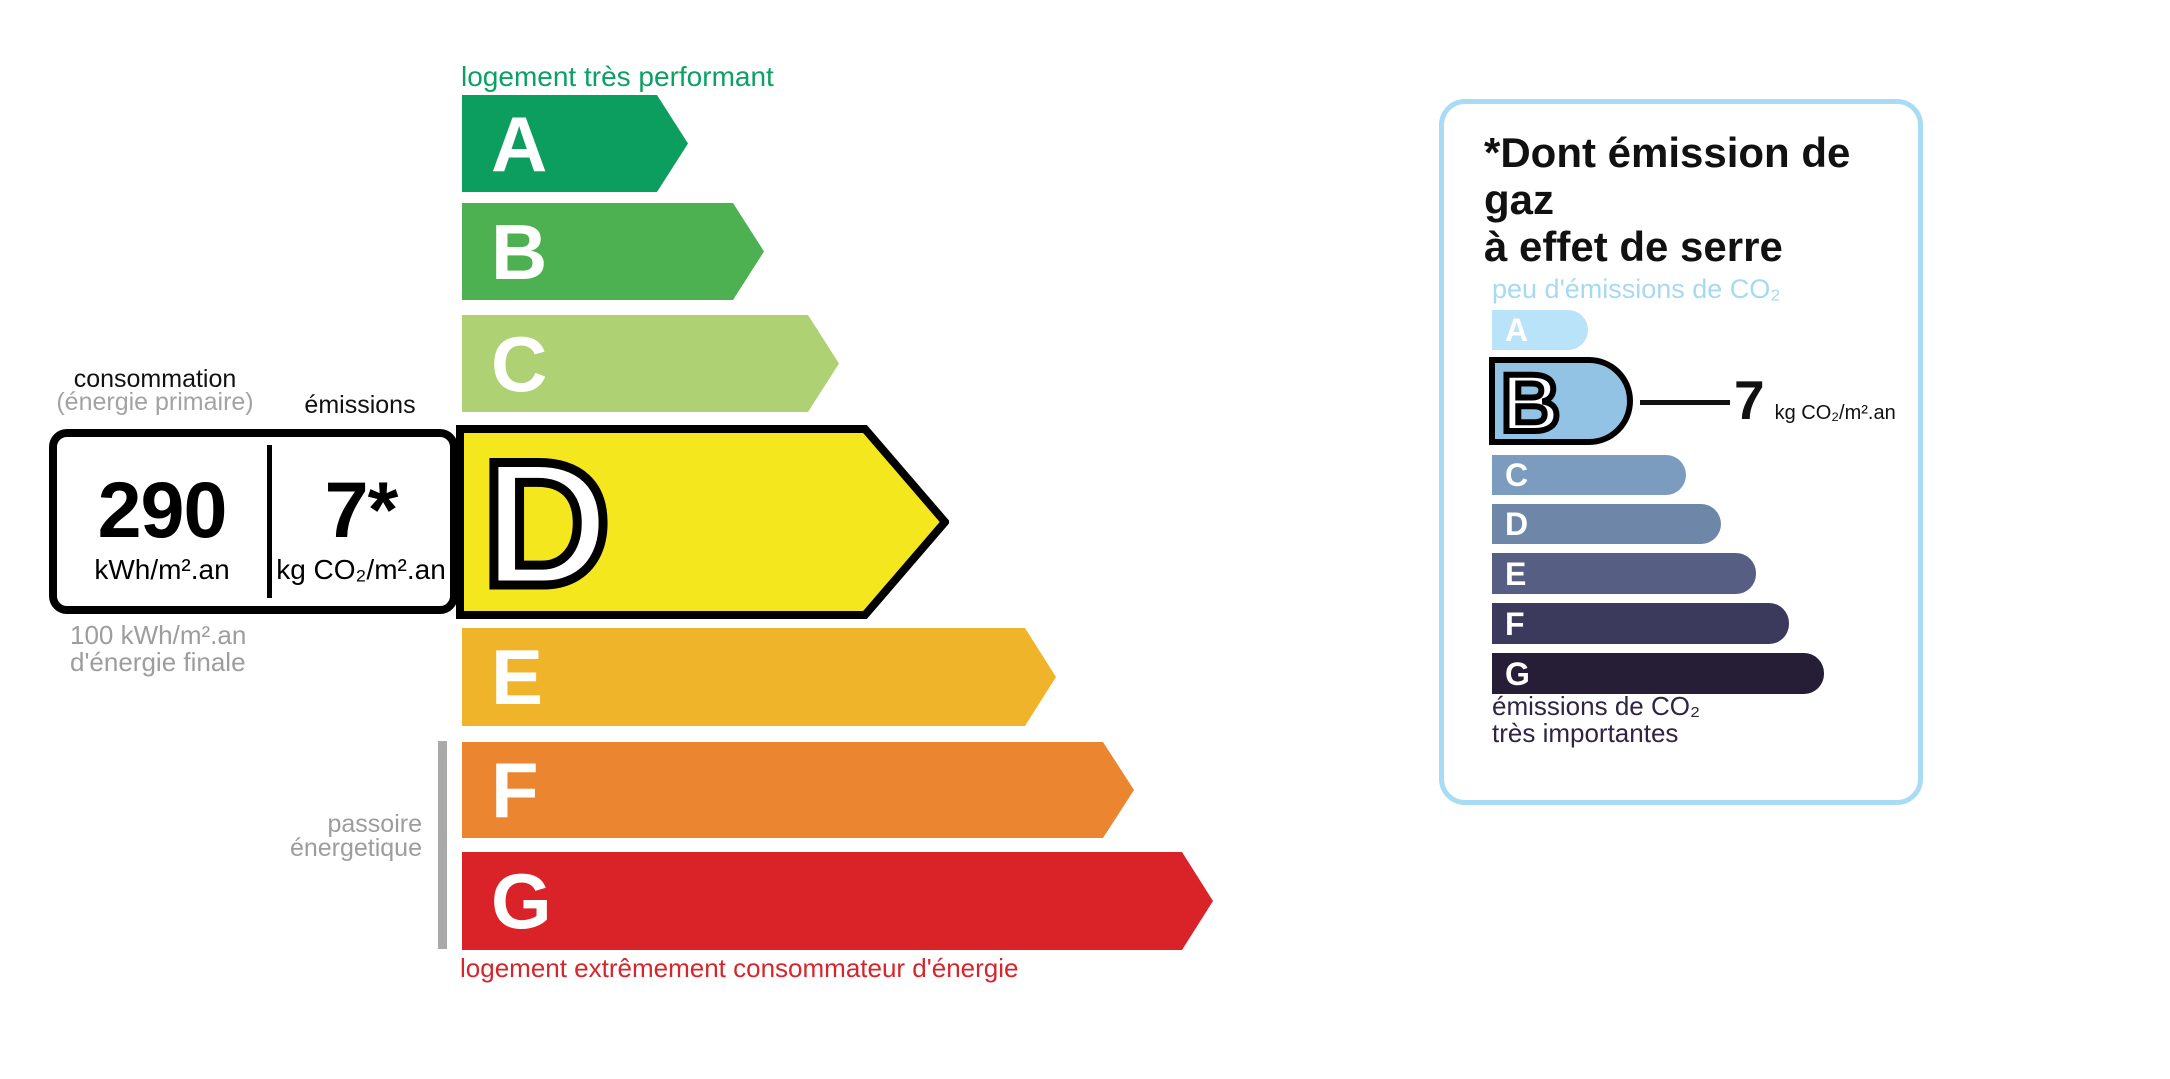  Describe the element at coordinates (375, 824) in the screenshot. I see `energy-sieve-label-line1: passoire` at that location.